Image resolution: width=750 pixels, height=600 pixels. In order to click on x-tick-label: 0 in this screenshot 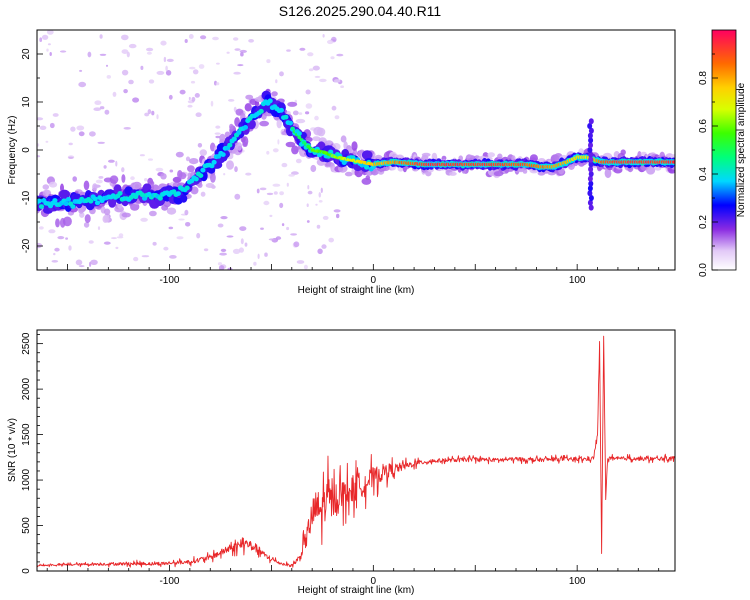, I will do `click(374, 280)`.